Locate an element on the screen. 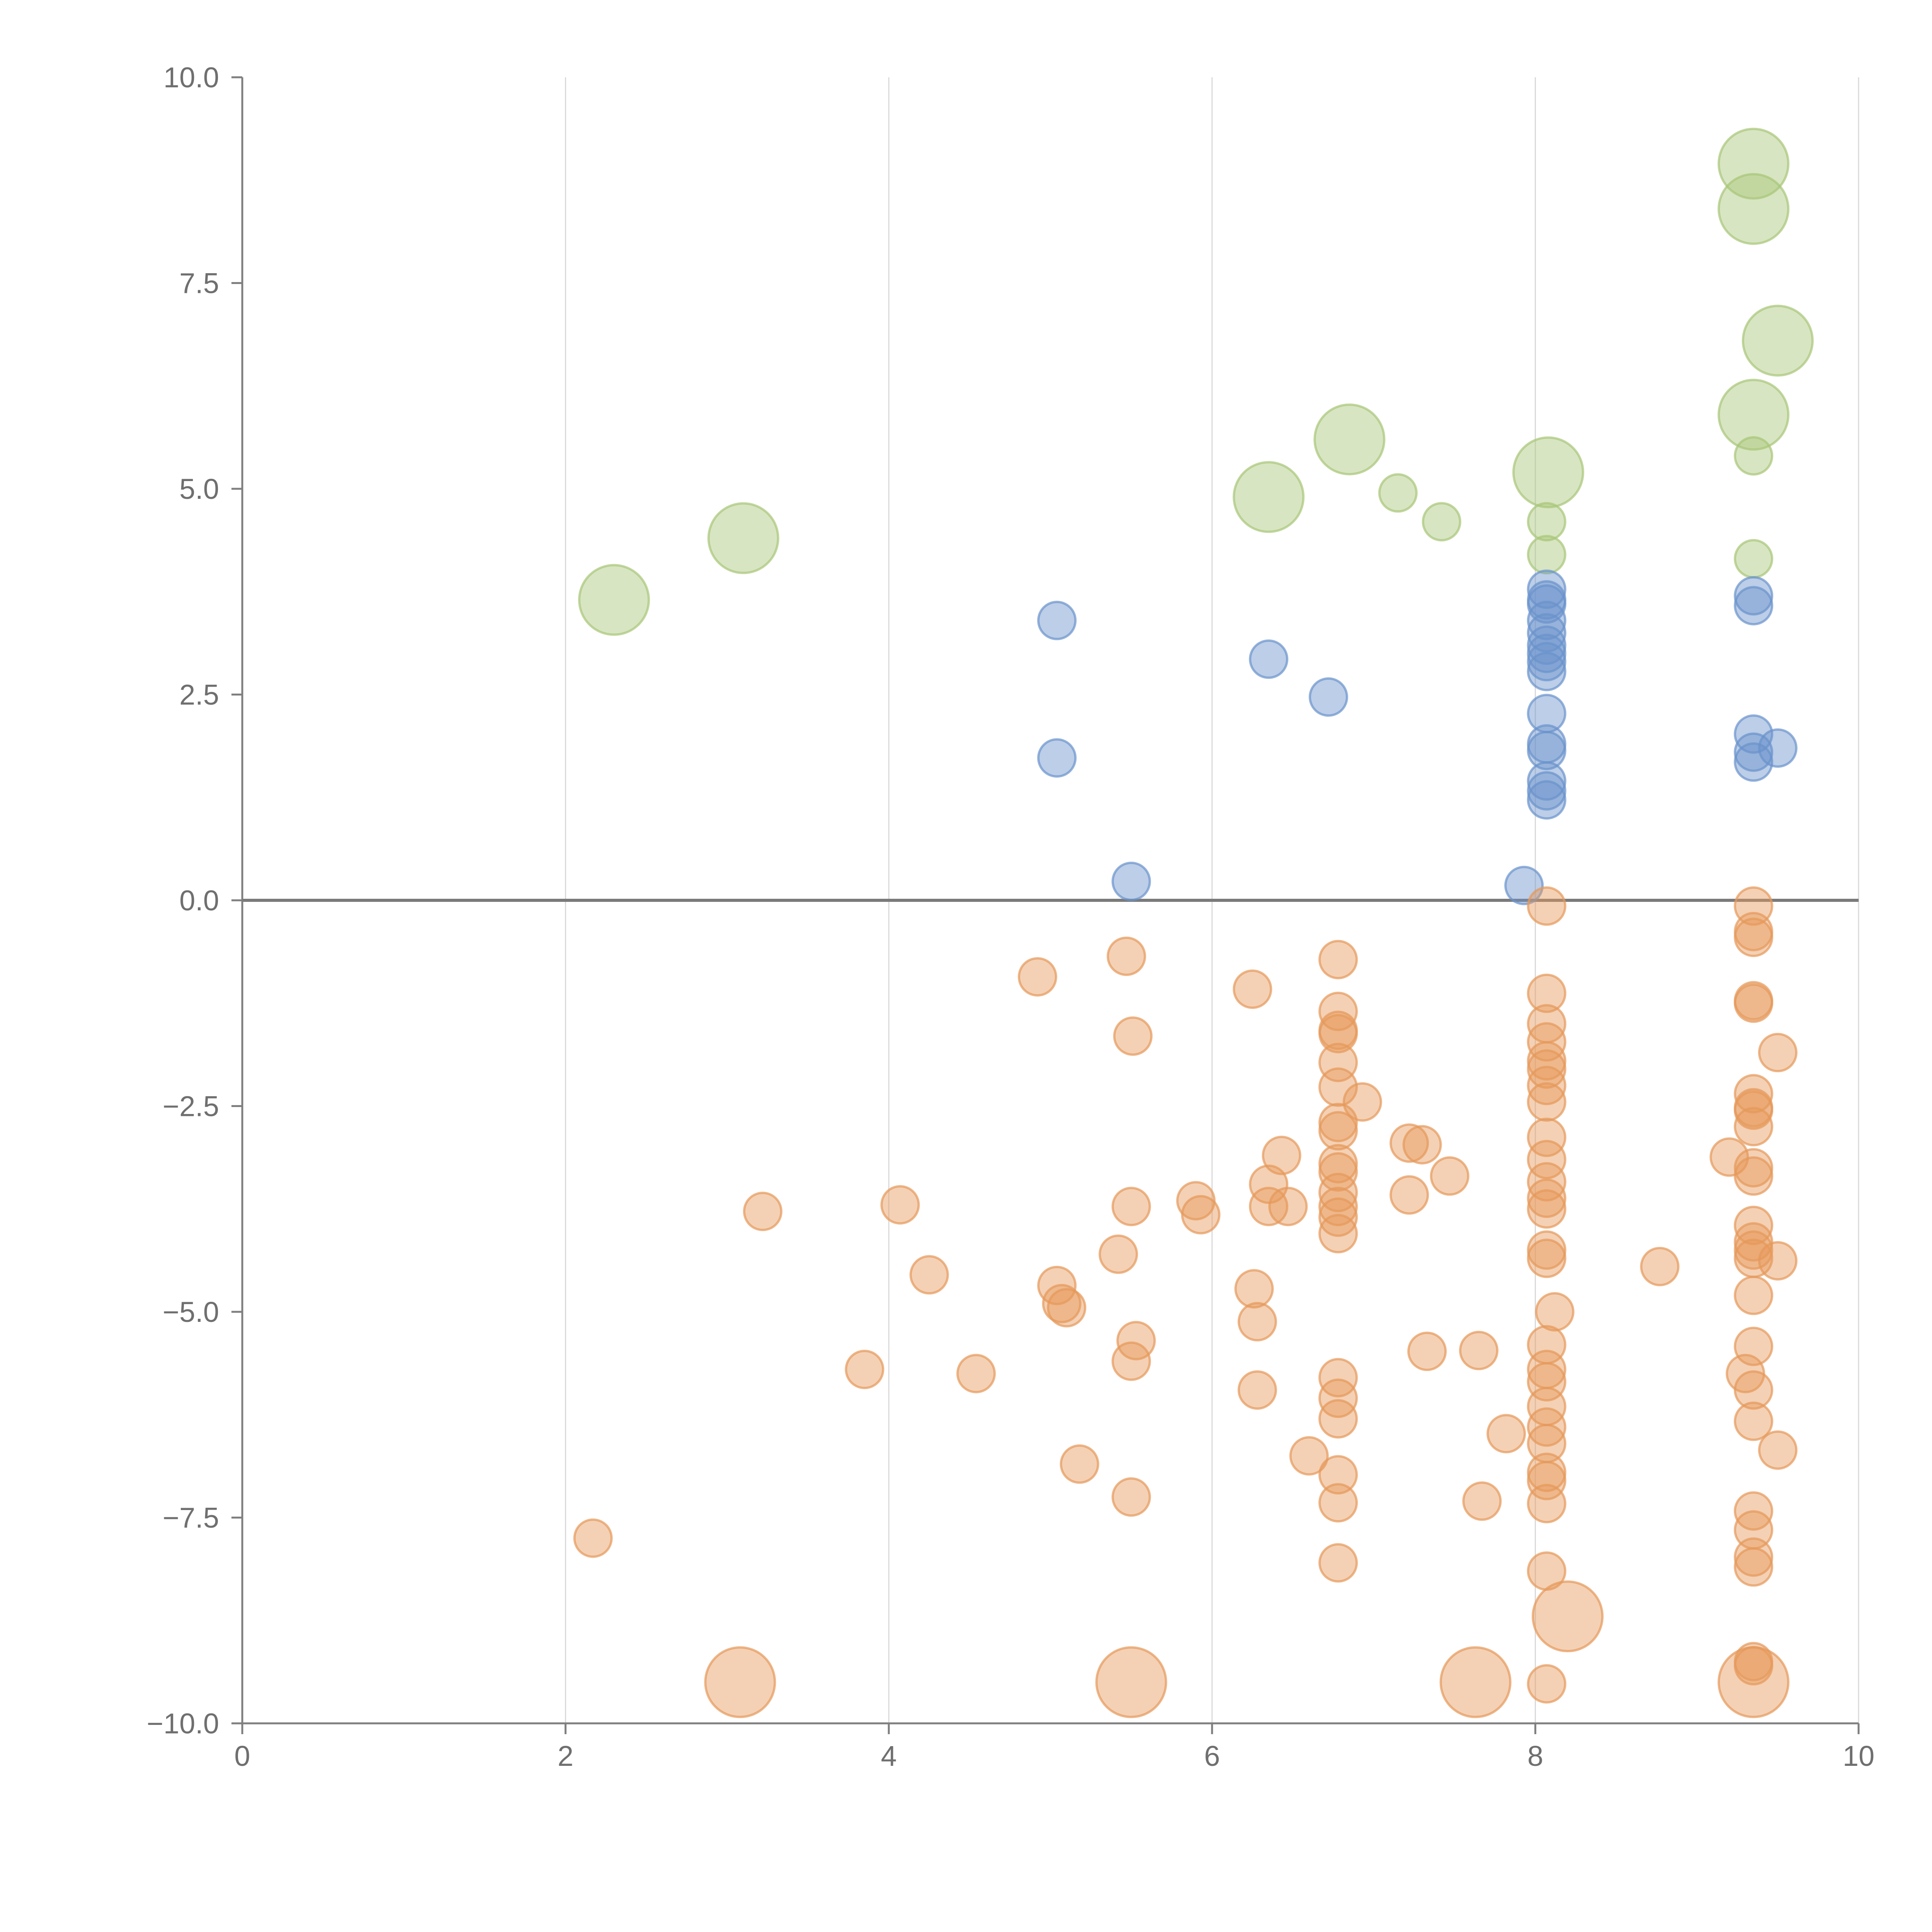 This screenshot has width=1932, height=1932. x-tick-label: 4 is located at coordinates (889, 1756).